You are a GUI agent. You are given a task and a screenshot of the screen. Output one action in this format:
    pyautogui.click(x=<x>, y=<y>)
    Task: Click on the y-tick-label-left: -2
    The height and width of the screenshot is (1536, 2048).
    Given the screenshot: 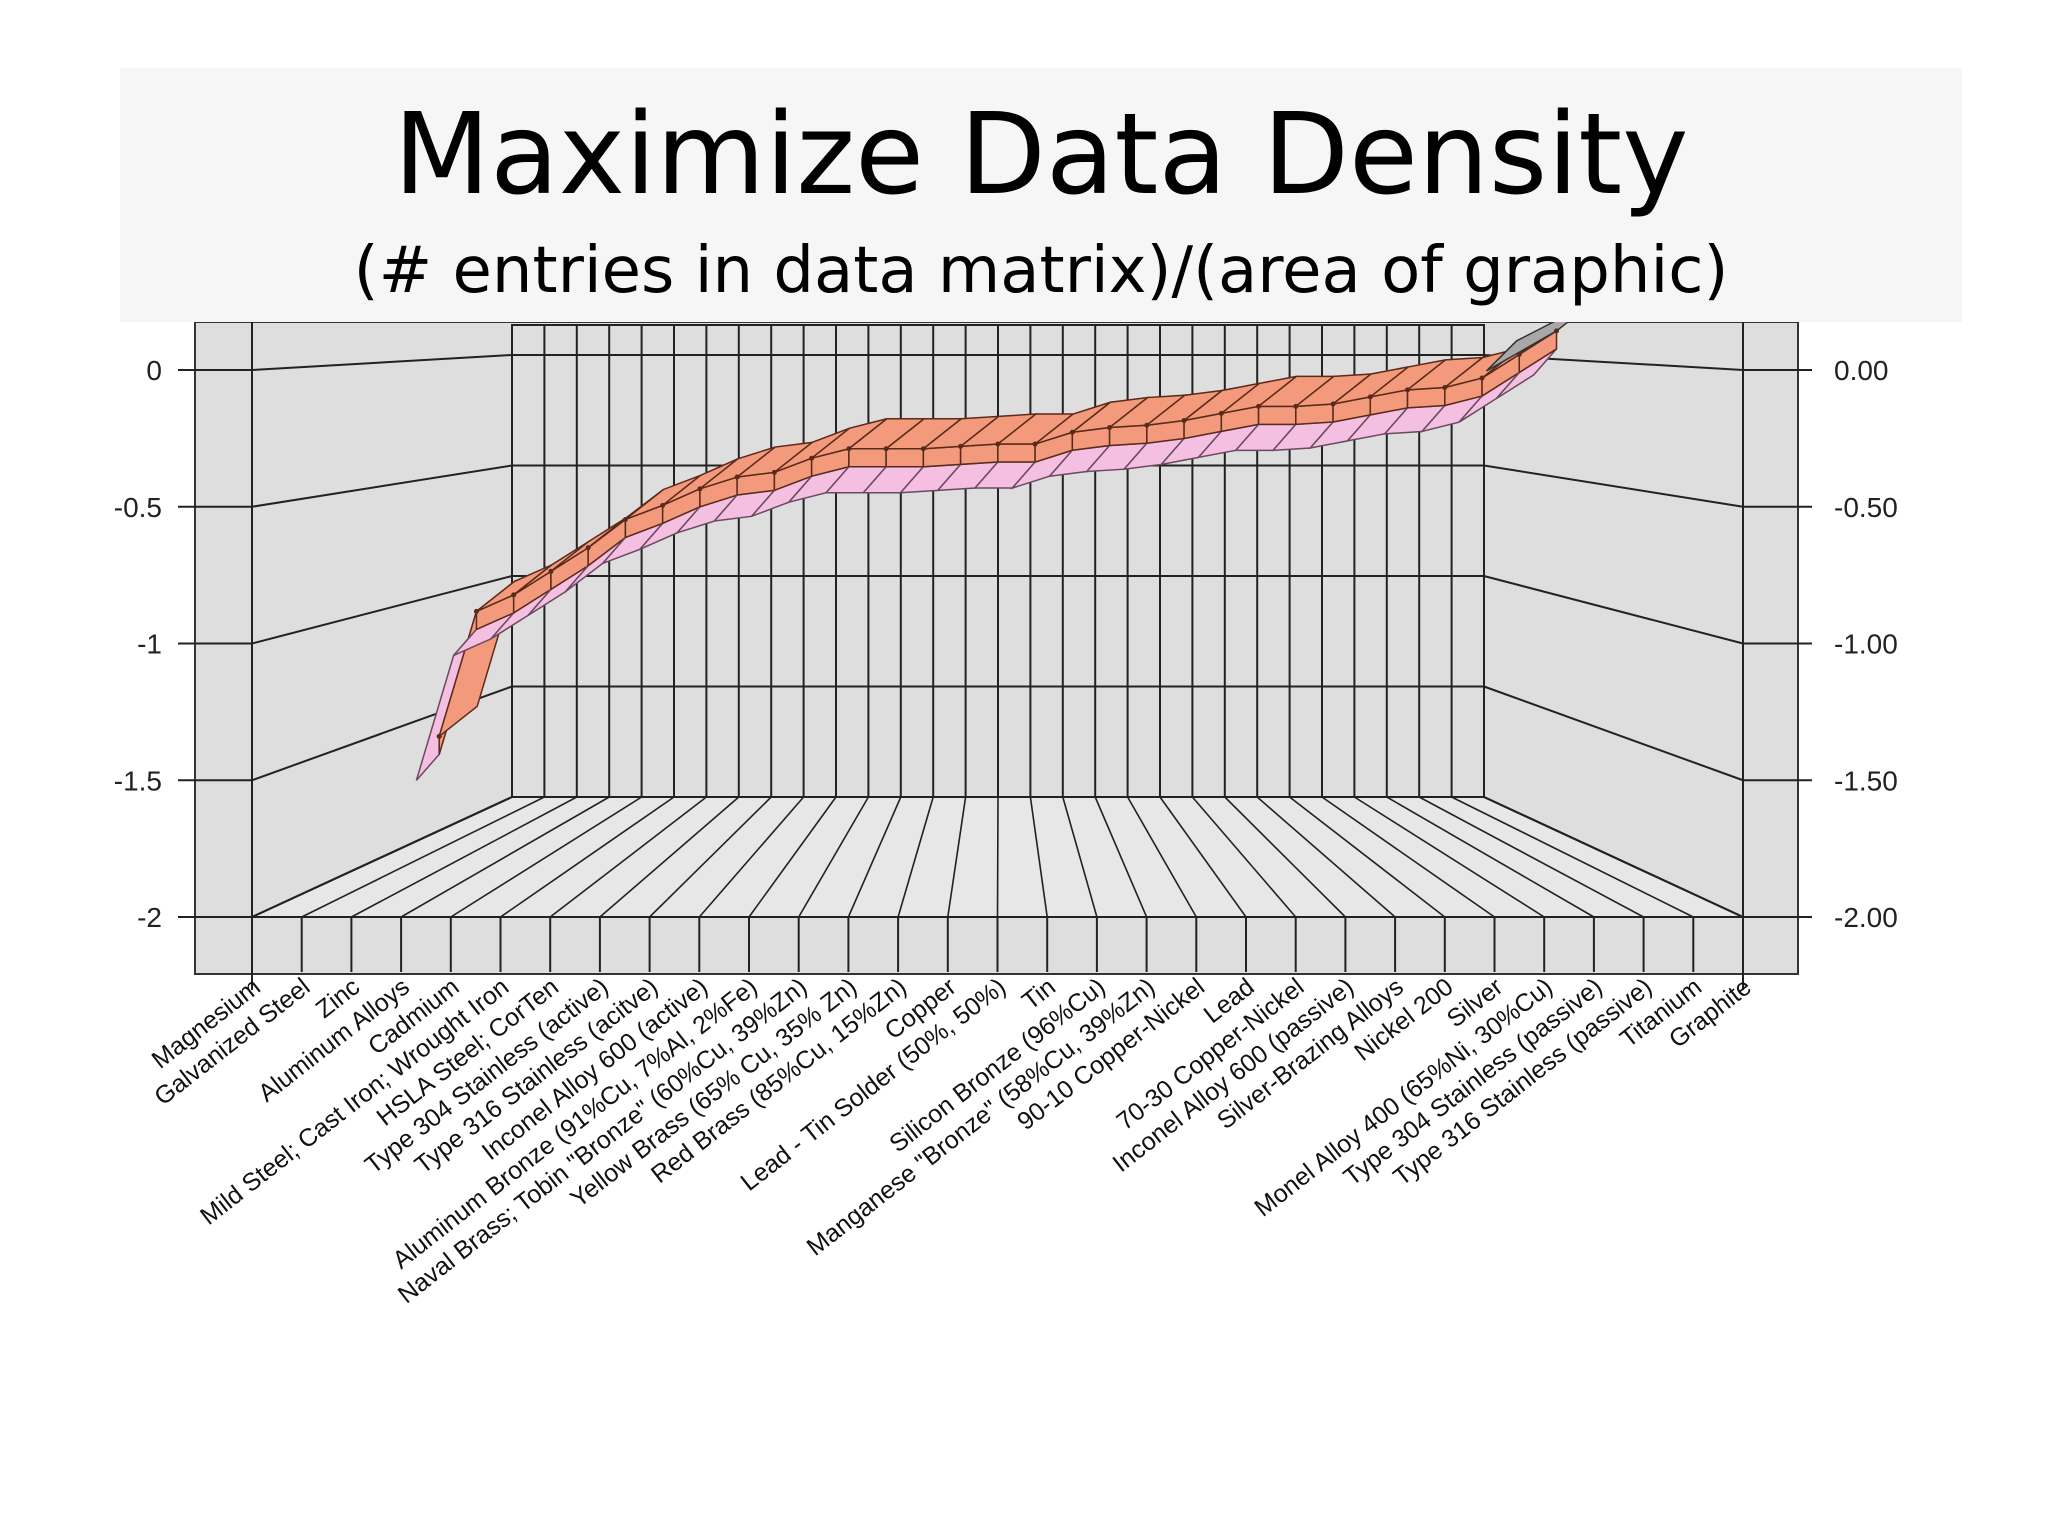 What is the action you would take?
    pyautogui.click(x=149, y=917)
    